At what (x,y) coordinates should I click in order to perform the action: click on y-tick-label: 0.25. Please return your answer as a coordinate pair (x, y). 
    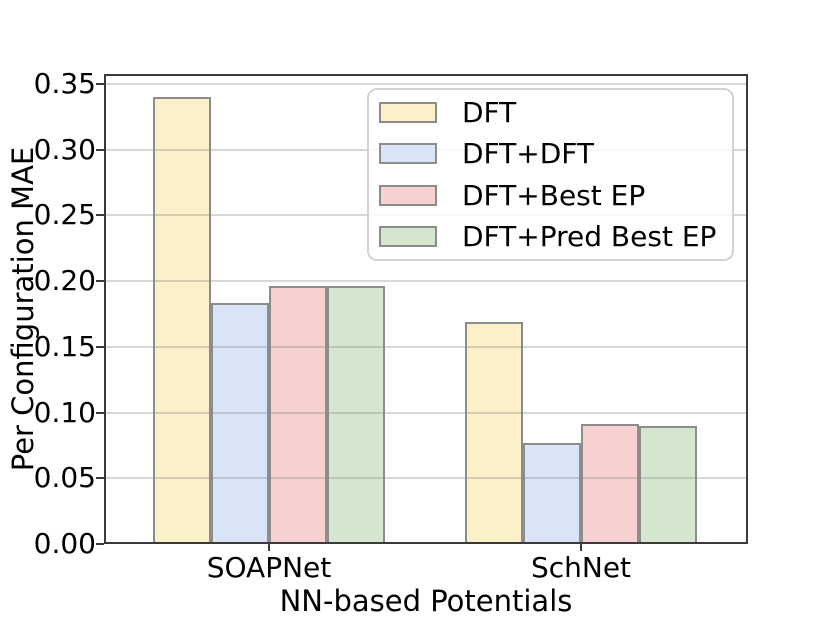
    Looking at the image, I should click on (64, 215).